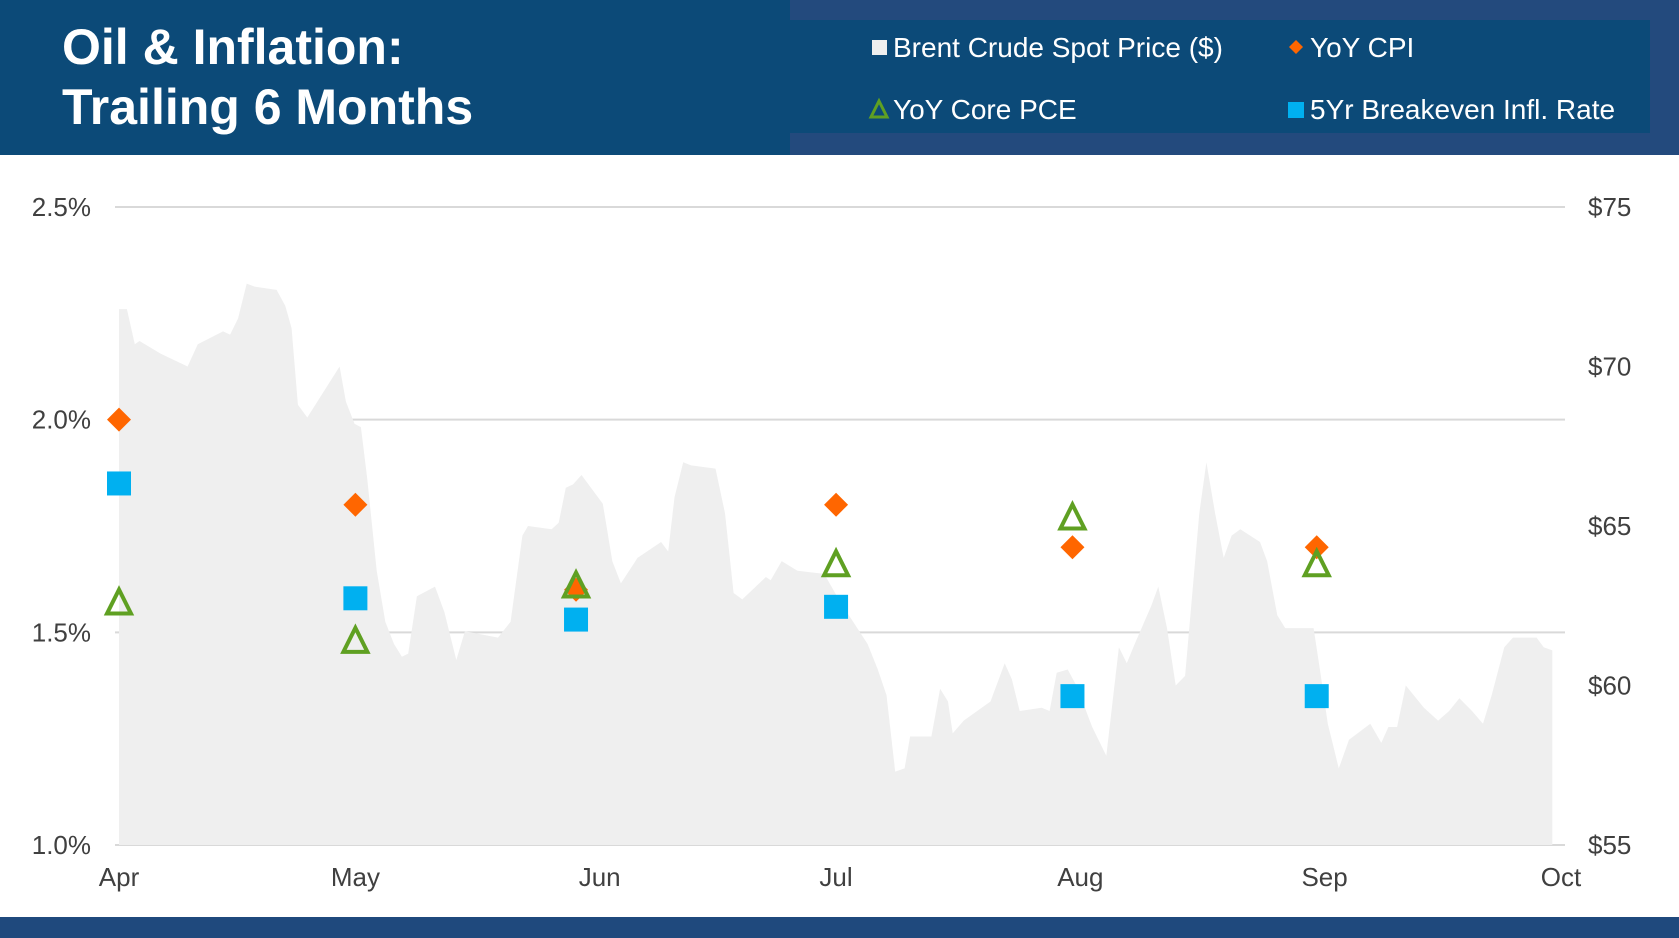 The image size is (1679, 938). What do you see at coordinates (1609, 526) in the screenshot?
I see `y-right-tick-label: $65` at bounding box center [1609, 526].